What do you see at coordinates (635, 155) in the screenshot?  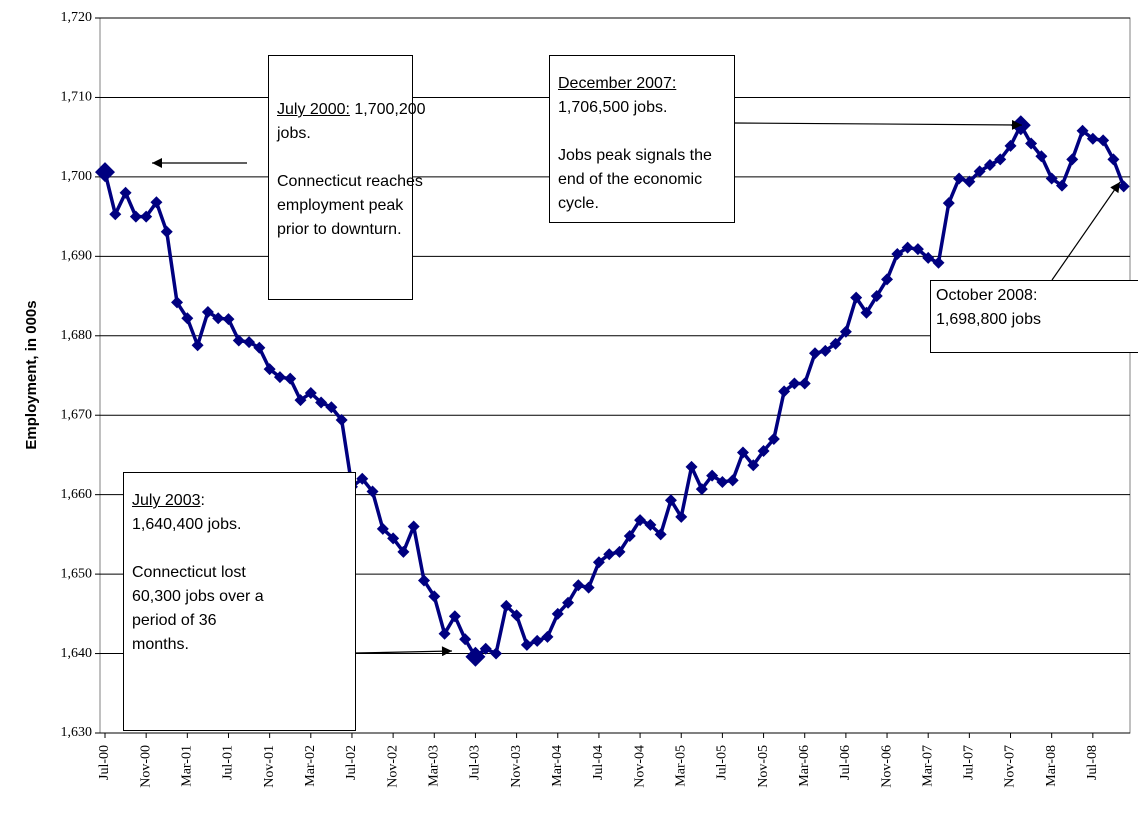 I see `annotation-text: Jobs peak signals the` at bounding box center [635, 155].